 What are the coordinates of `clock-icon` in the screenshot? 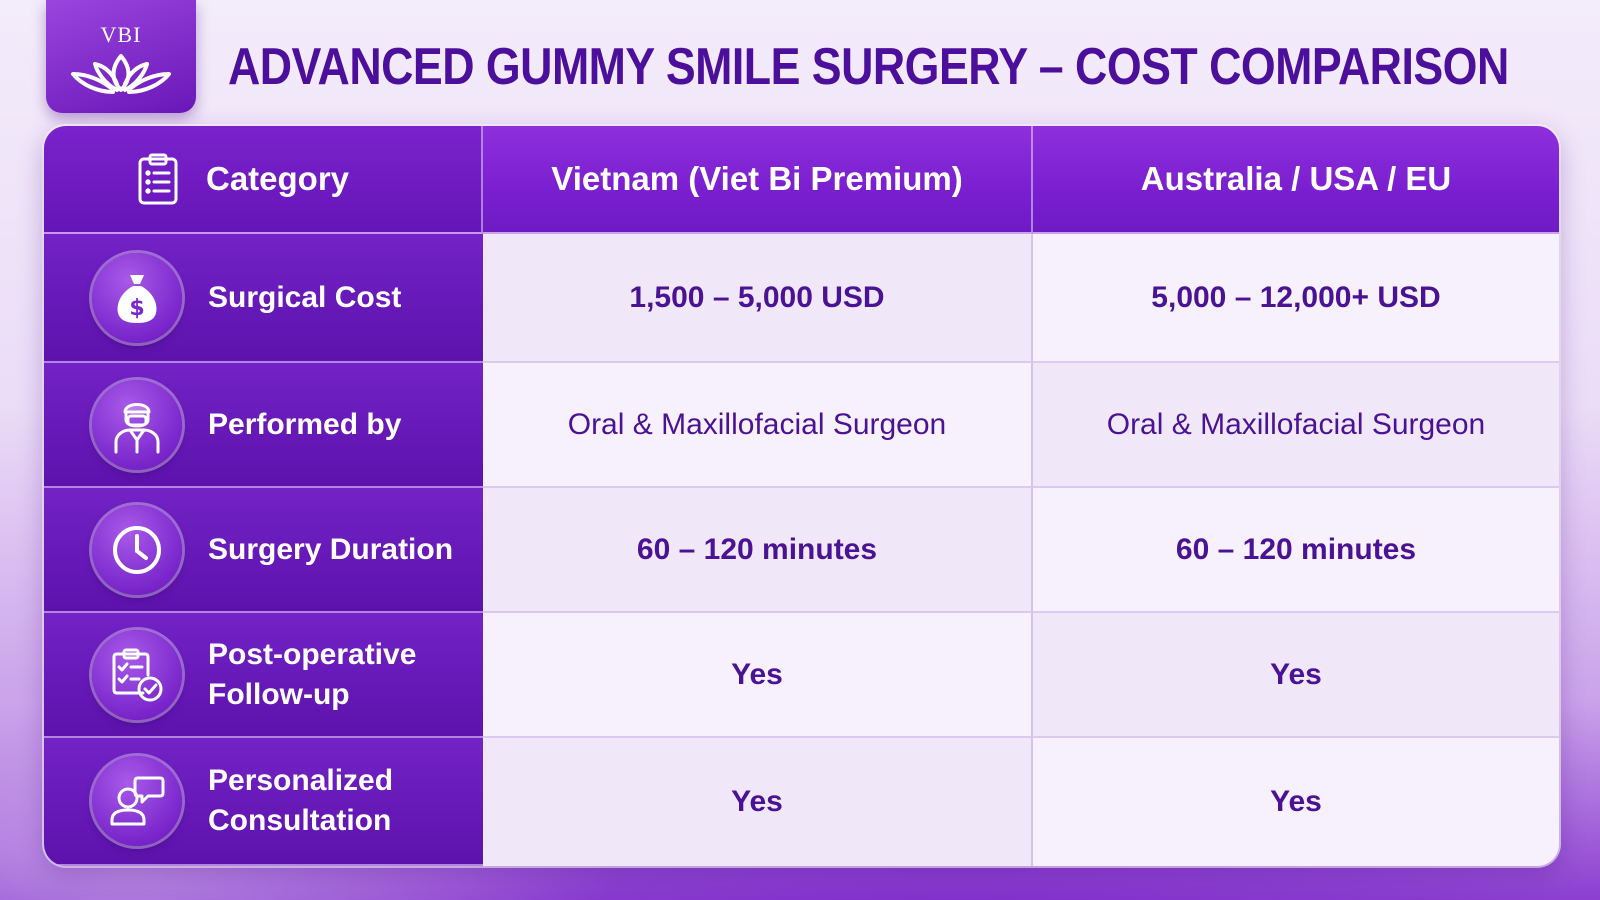 It's located at (137, 549).